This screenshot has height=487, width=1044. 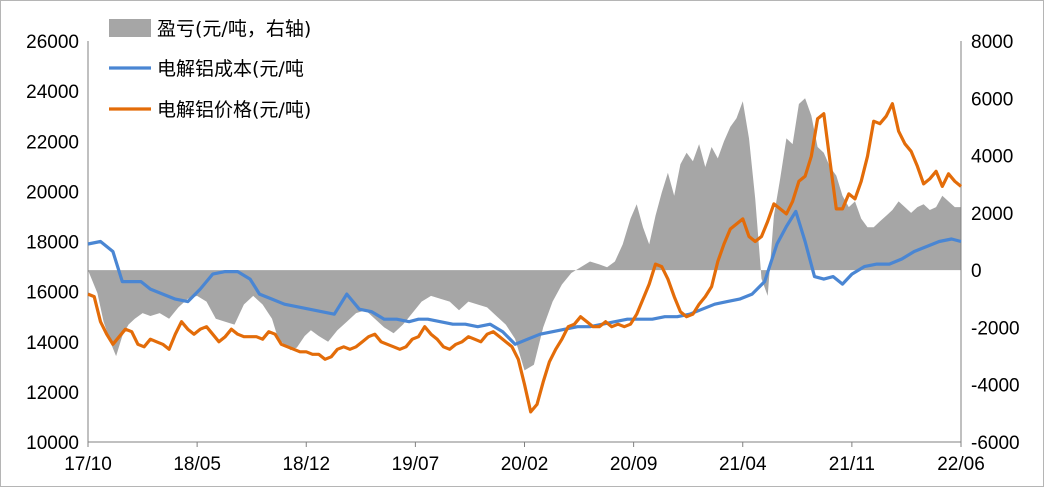 What do you see at coordinates (230, 69) in the screenshot?
I see `legend-label-cost: 电解铝成本(元/吨` at bounding box center [230, 69].